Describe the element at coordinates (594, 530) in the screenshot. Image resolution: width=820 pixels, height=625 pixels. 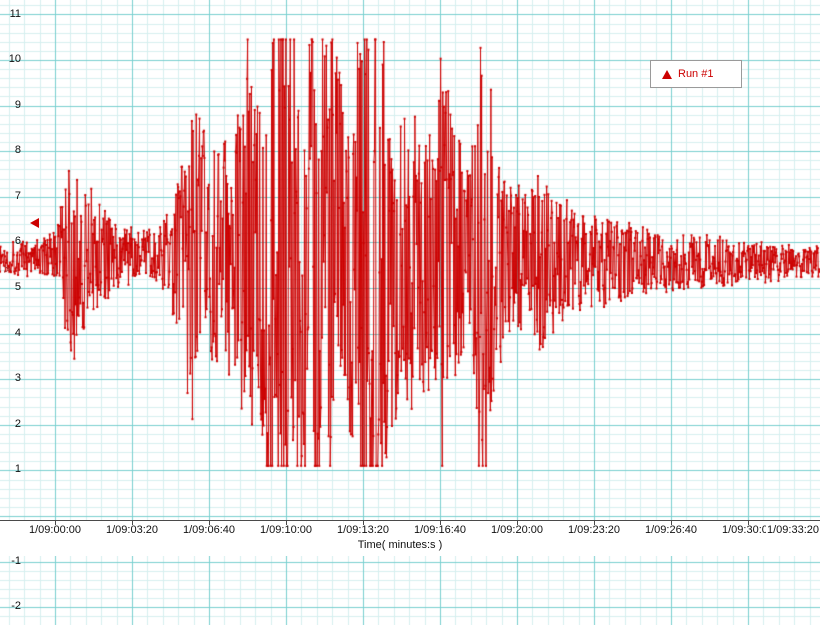
I see `x-tick-label: 1/09:23:20` at that location.